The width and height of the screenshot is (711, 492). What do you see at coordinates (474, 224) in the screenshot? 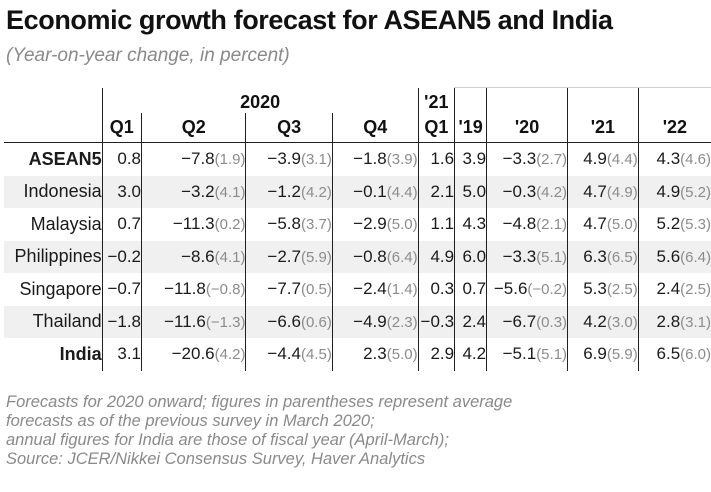
I see `cell-value: 4.3` at bounding box center [474, 224].